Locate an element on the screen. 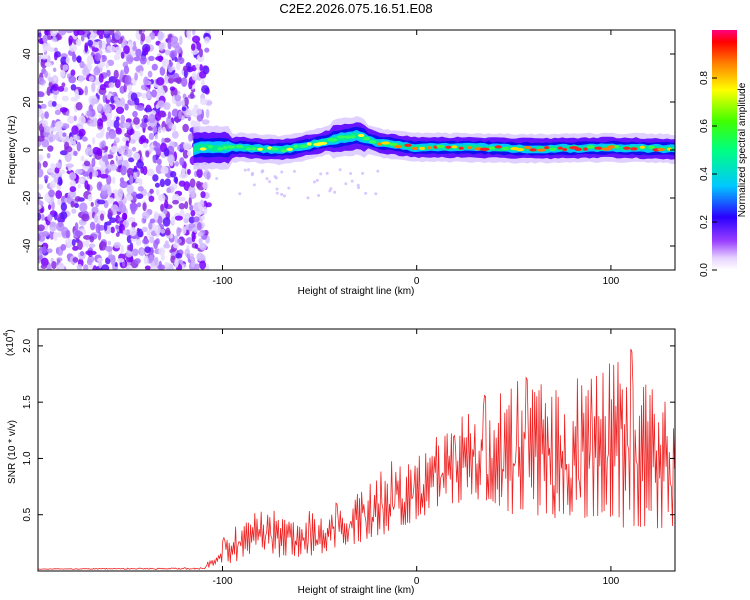 Image resolution: width=750 pixels, height=600 pixels. snr-xtick-label: -100 is located at coordinates (222, 581).